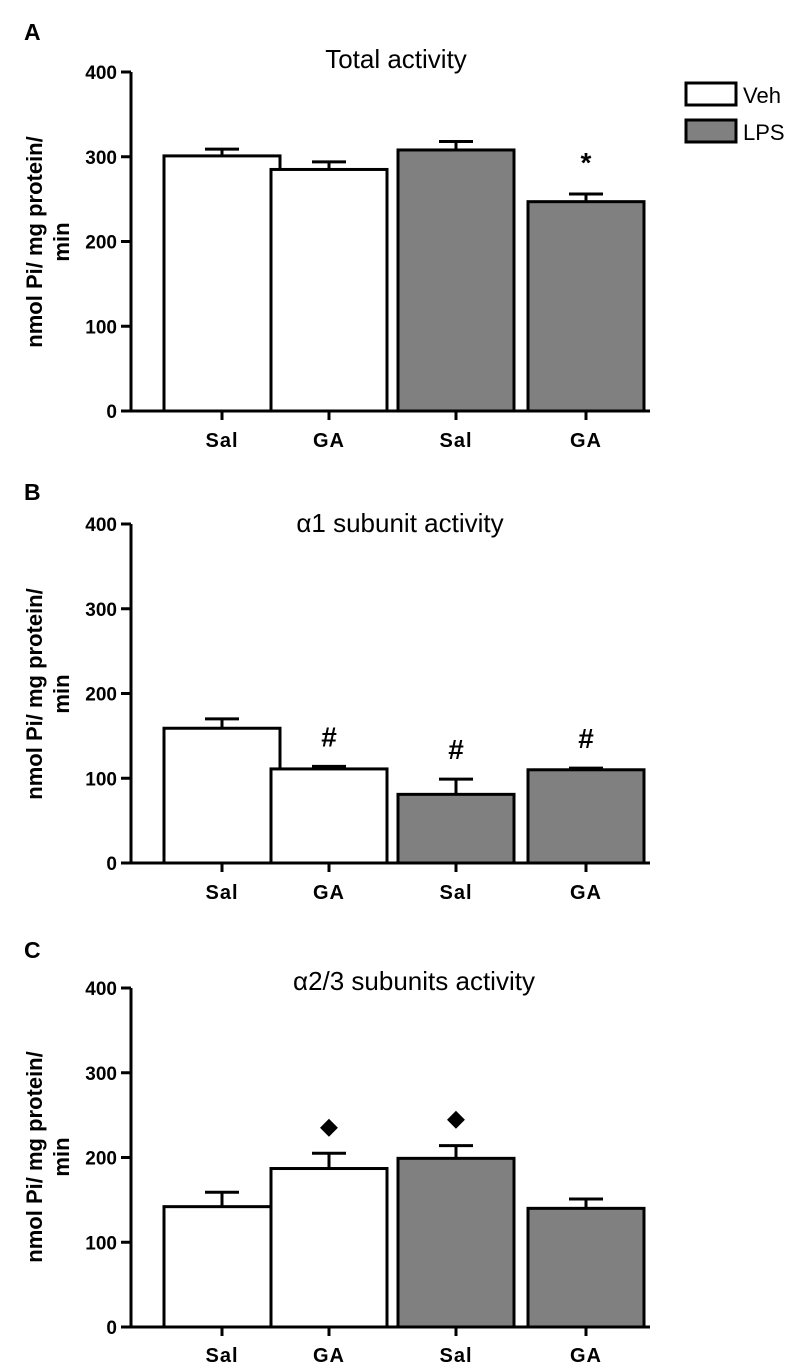  Describe the element at coordinates (764, 132) in the screenshot. I see `legend-label: LPS` at that location.